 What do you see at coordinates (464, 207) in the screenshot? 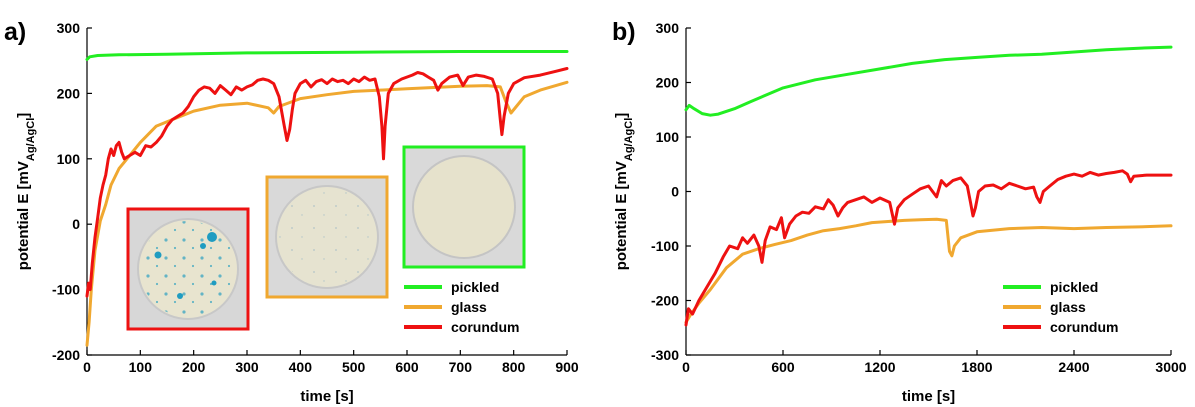
I see `inset-pickled-image` at bounding box center [464, 207].